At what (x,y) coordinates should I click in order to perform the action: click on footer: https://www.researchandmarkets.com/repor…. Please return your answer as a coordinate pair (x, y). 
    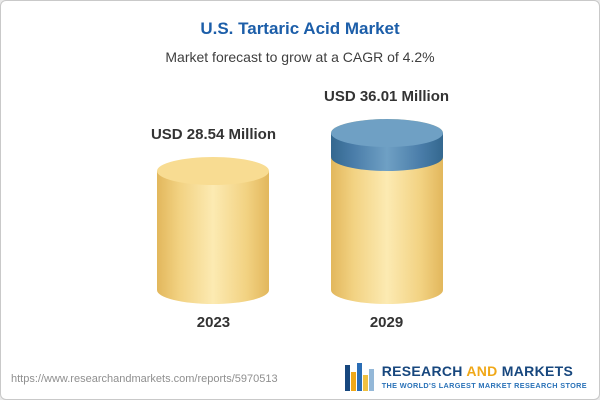
    Looking at the image, I should click on (300, 375).